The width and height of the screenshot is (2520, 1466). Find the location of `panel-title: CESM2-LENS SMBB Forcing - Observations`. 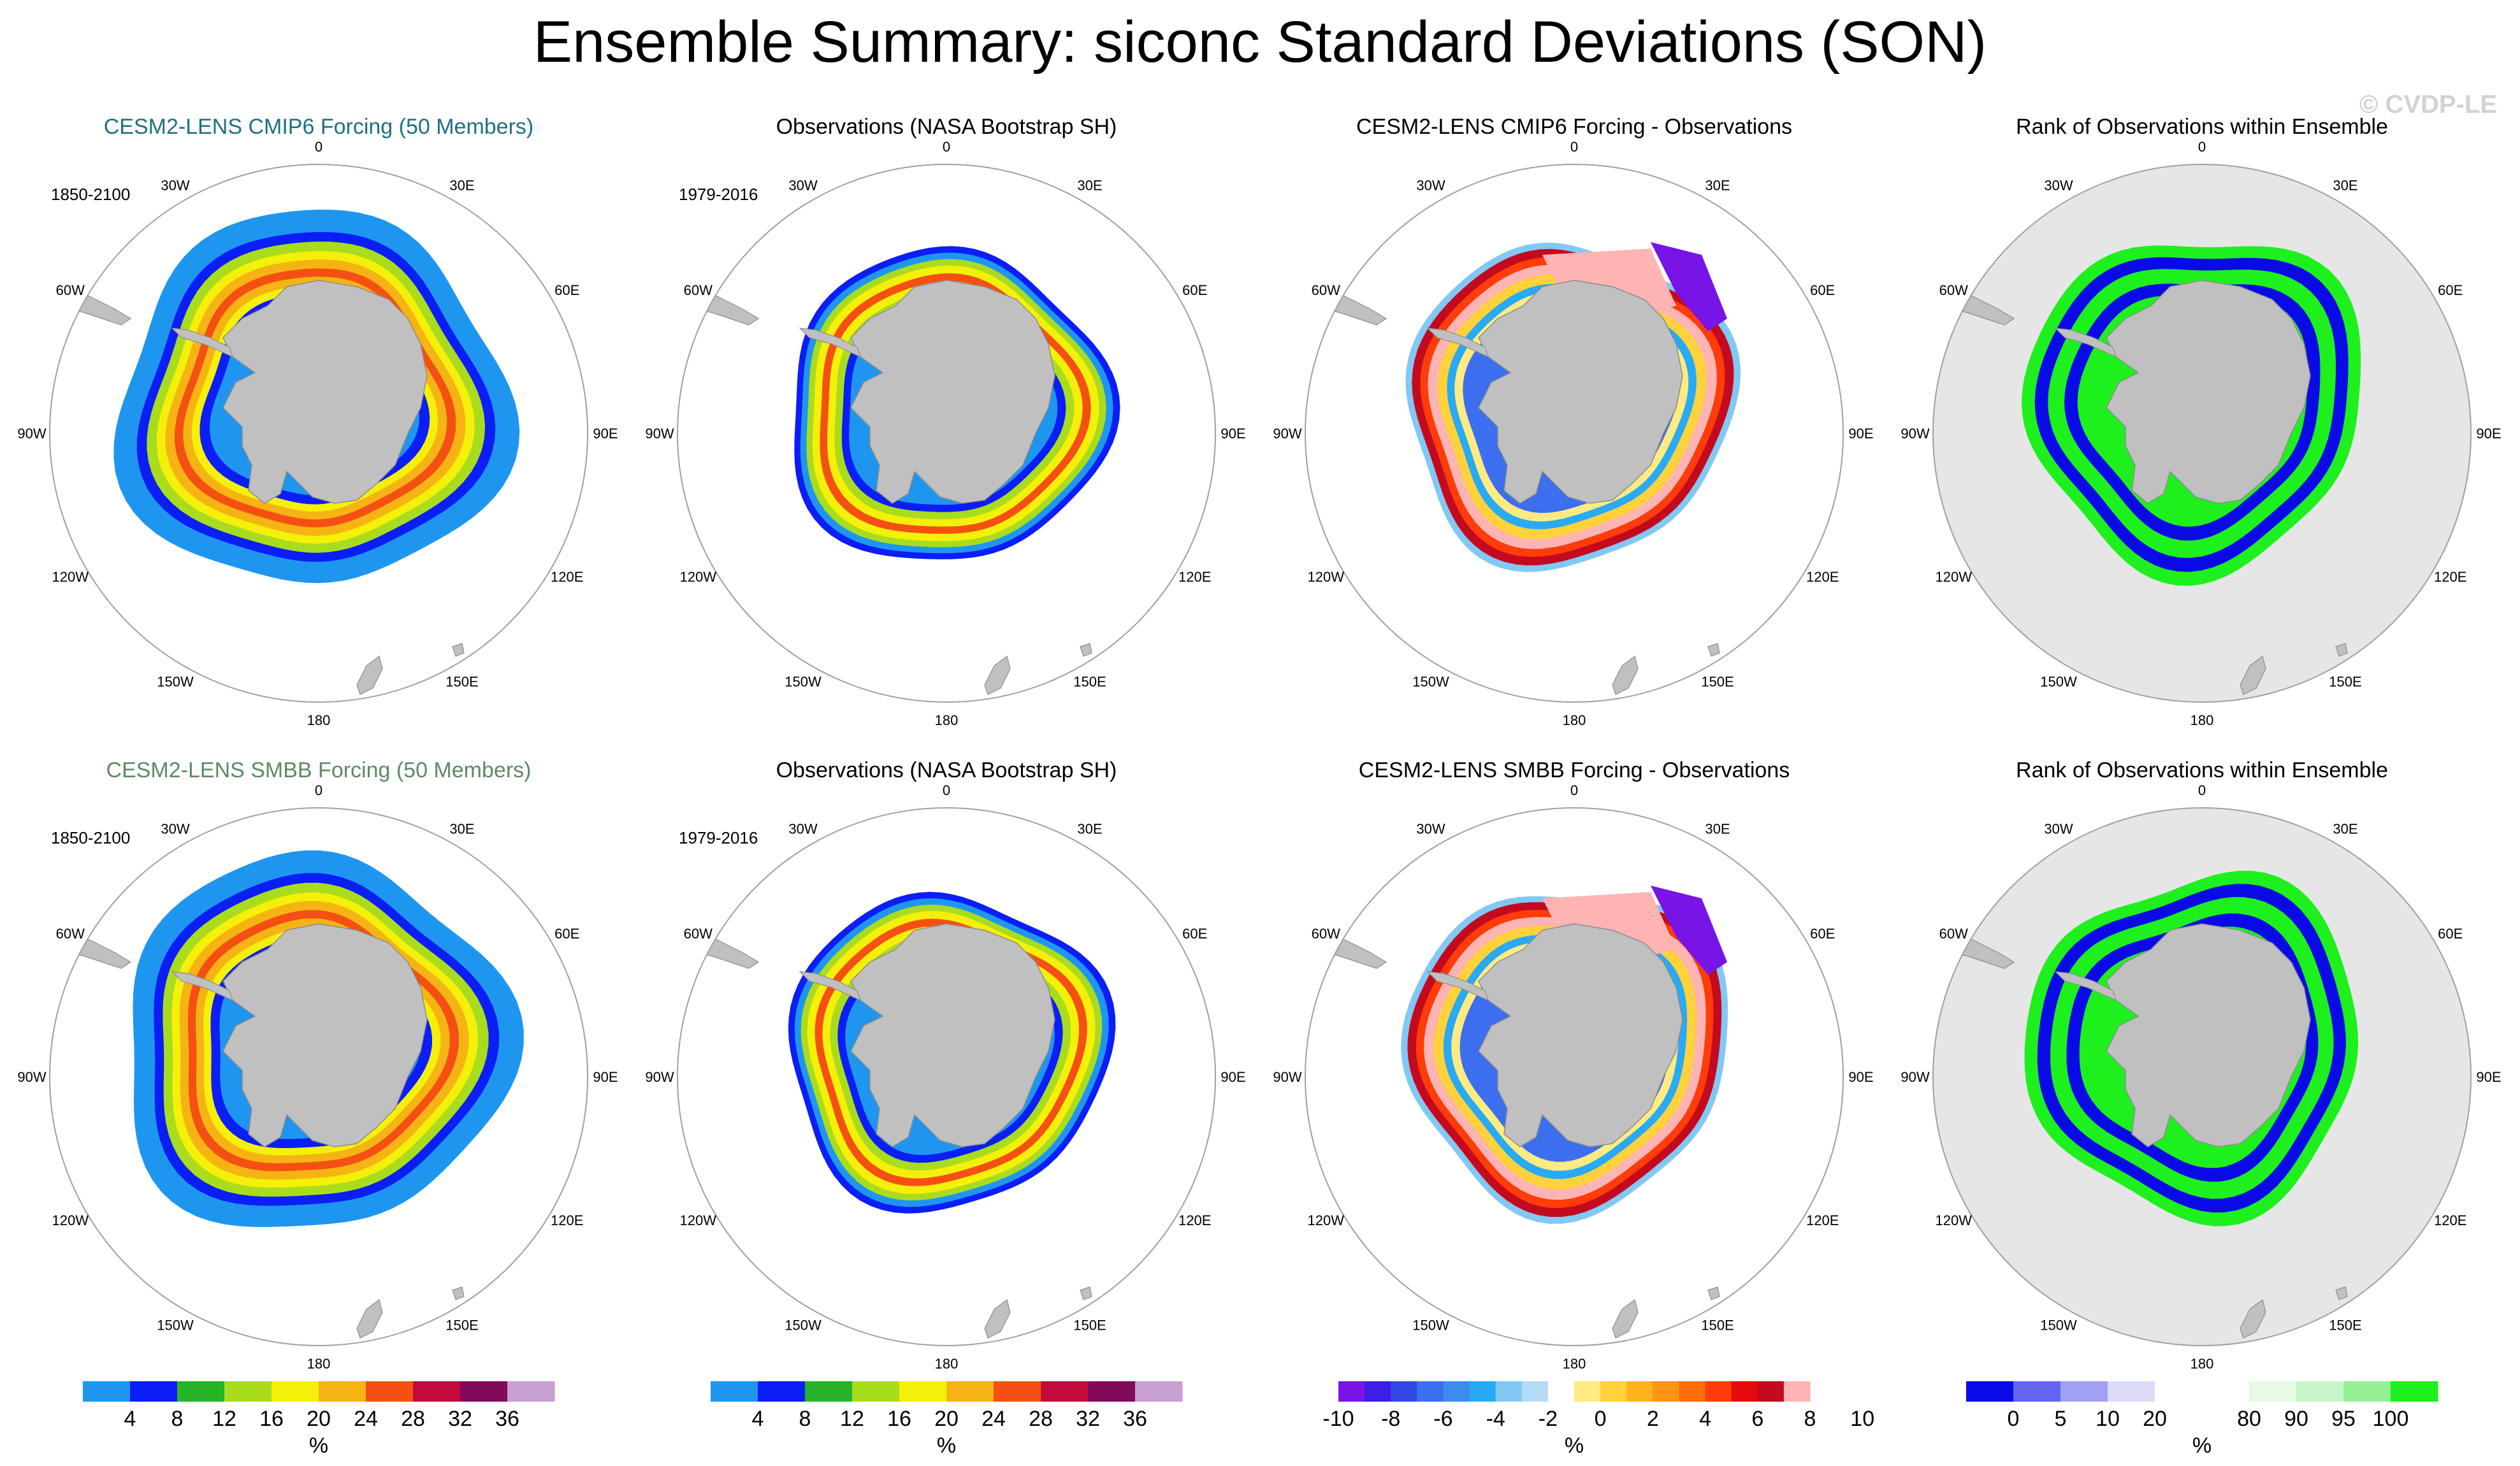

panel-title: CESM2-LENS SMBB Forcing - Observations is located at coordinates (1574, 770).